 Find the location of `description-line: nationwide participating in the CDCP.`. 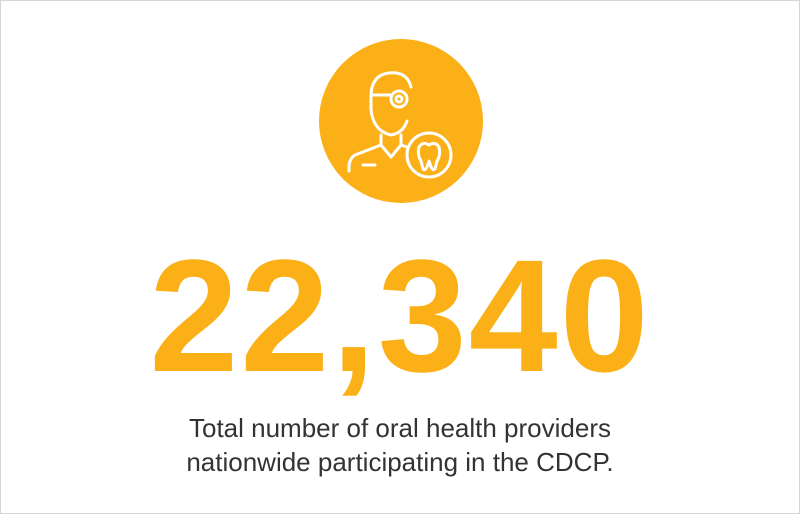

description-line: nationwide participating in the CDCP. is located at coordinates (400, 462).